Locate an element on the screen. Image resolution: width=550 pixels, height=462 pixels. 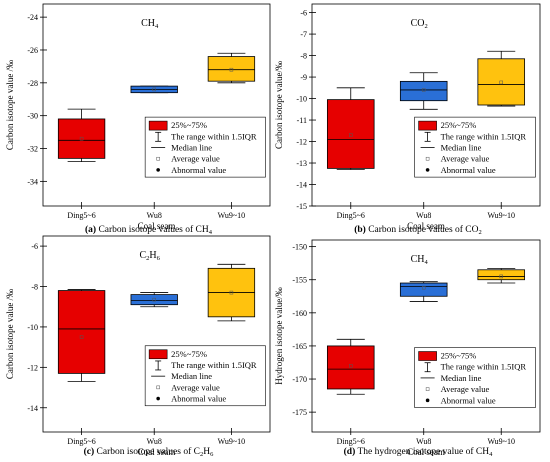
y-tick-label: -15 is located at coordinates (301, 206).